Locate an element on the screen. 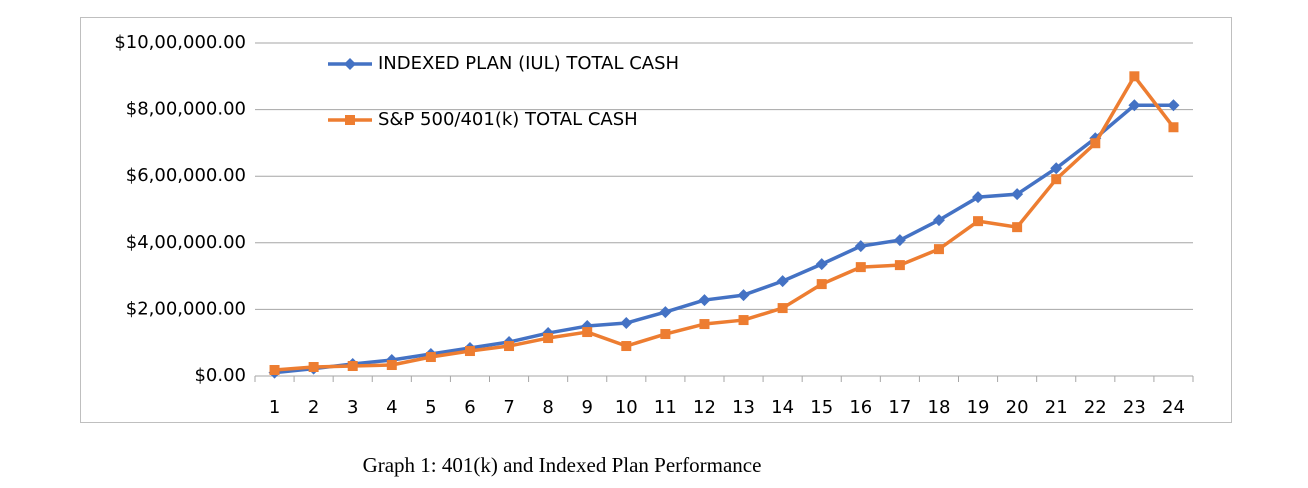  x-tick-label: 5 is located at coordinates (430, 407).